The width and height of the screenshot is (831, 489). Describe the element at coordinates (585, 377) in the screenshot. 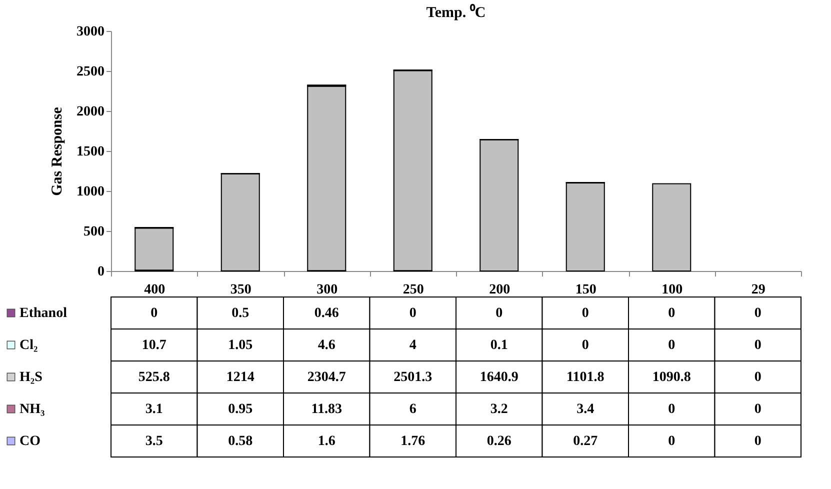

I see `data-label: 1101.8` at that location.